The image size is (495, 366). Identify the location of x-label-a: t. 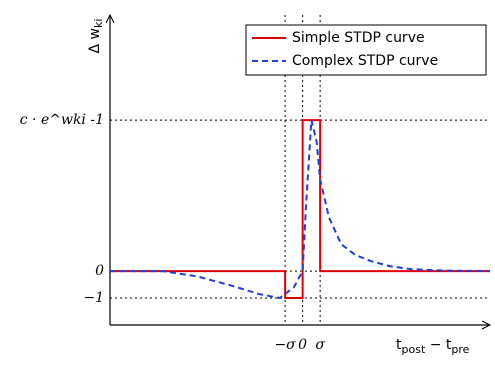
(399, 345).